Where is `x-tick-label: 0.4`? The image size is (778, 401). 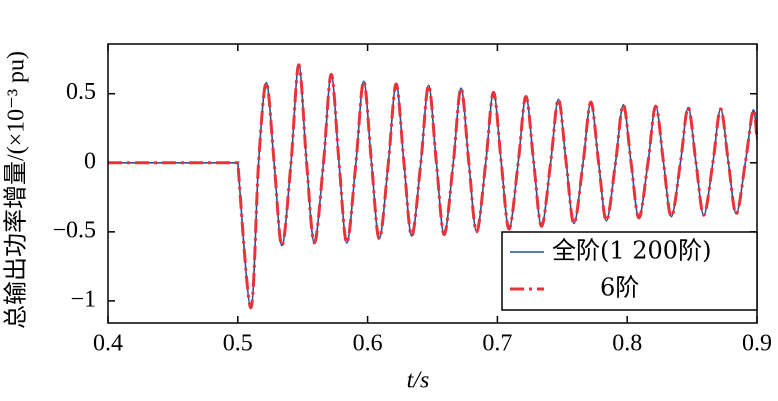
x-tick-label: 0.4 is located at coordinates (108, 344).